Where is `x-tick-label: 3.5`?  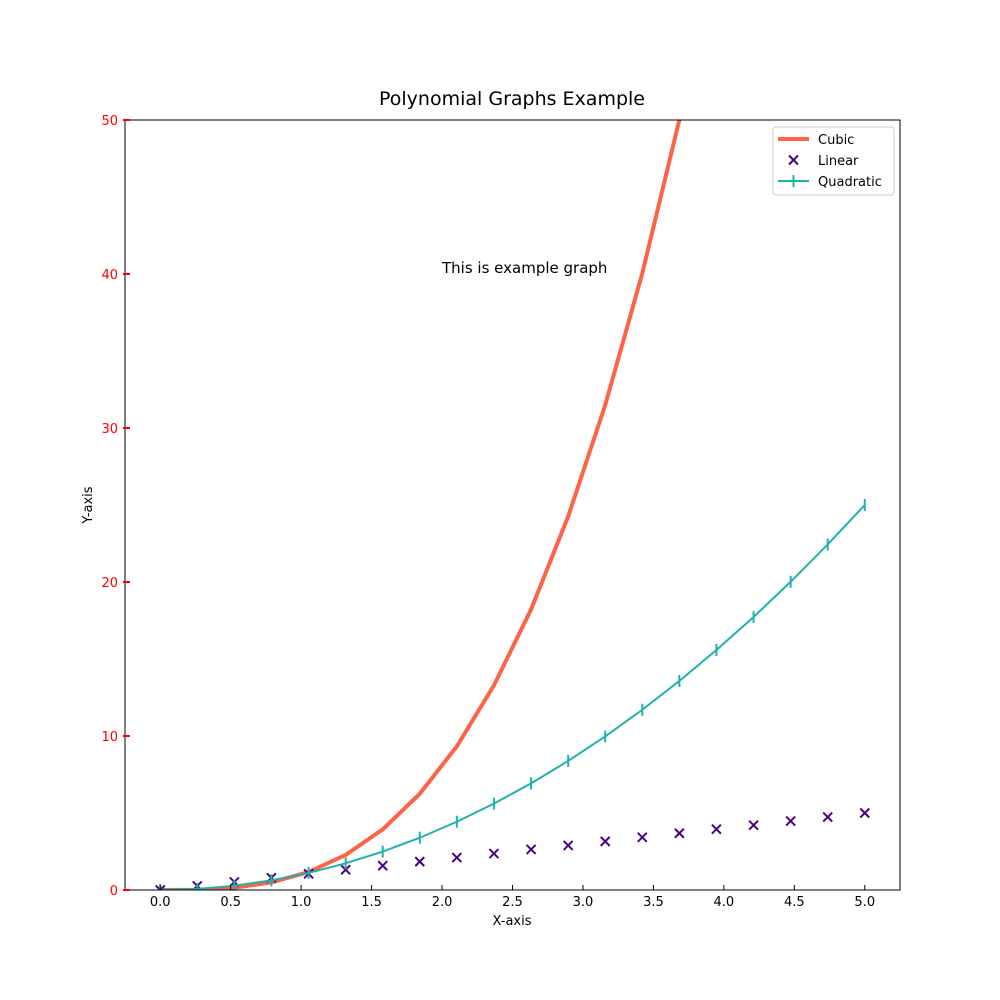
x-tick-label: 3.5 is located at coordinates (653, 902).